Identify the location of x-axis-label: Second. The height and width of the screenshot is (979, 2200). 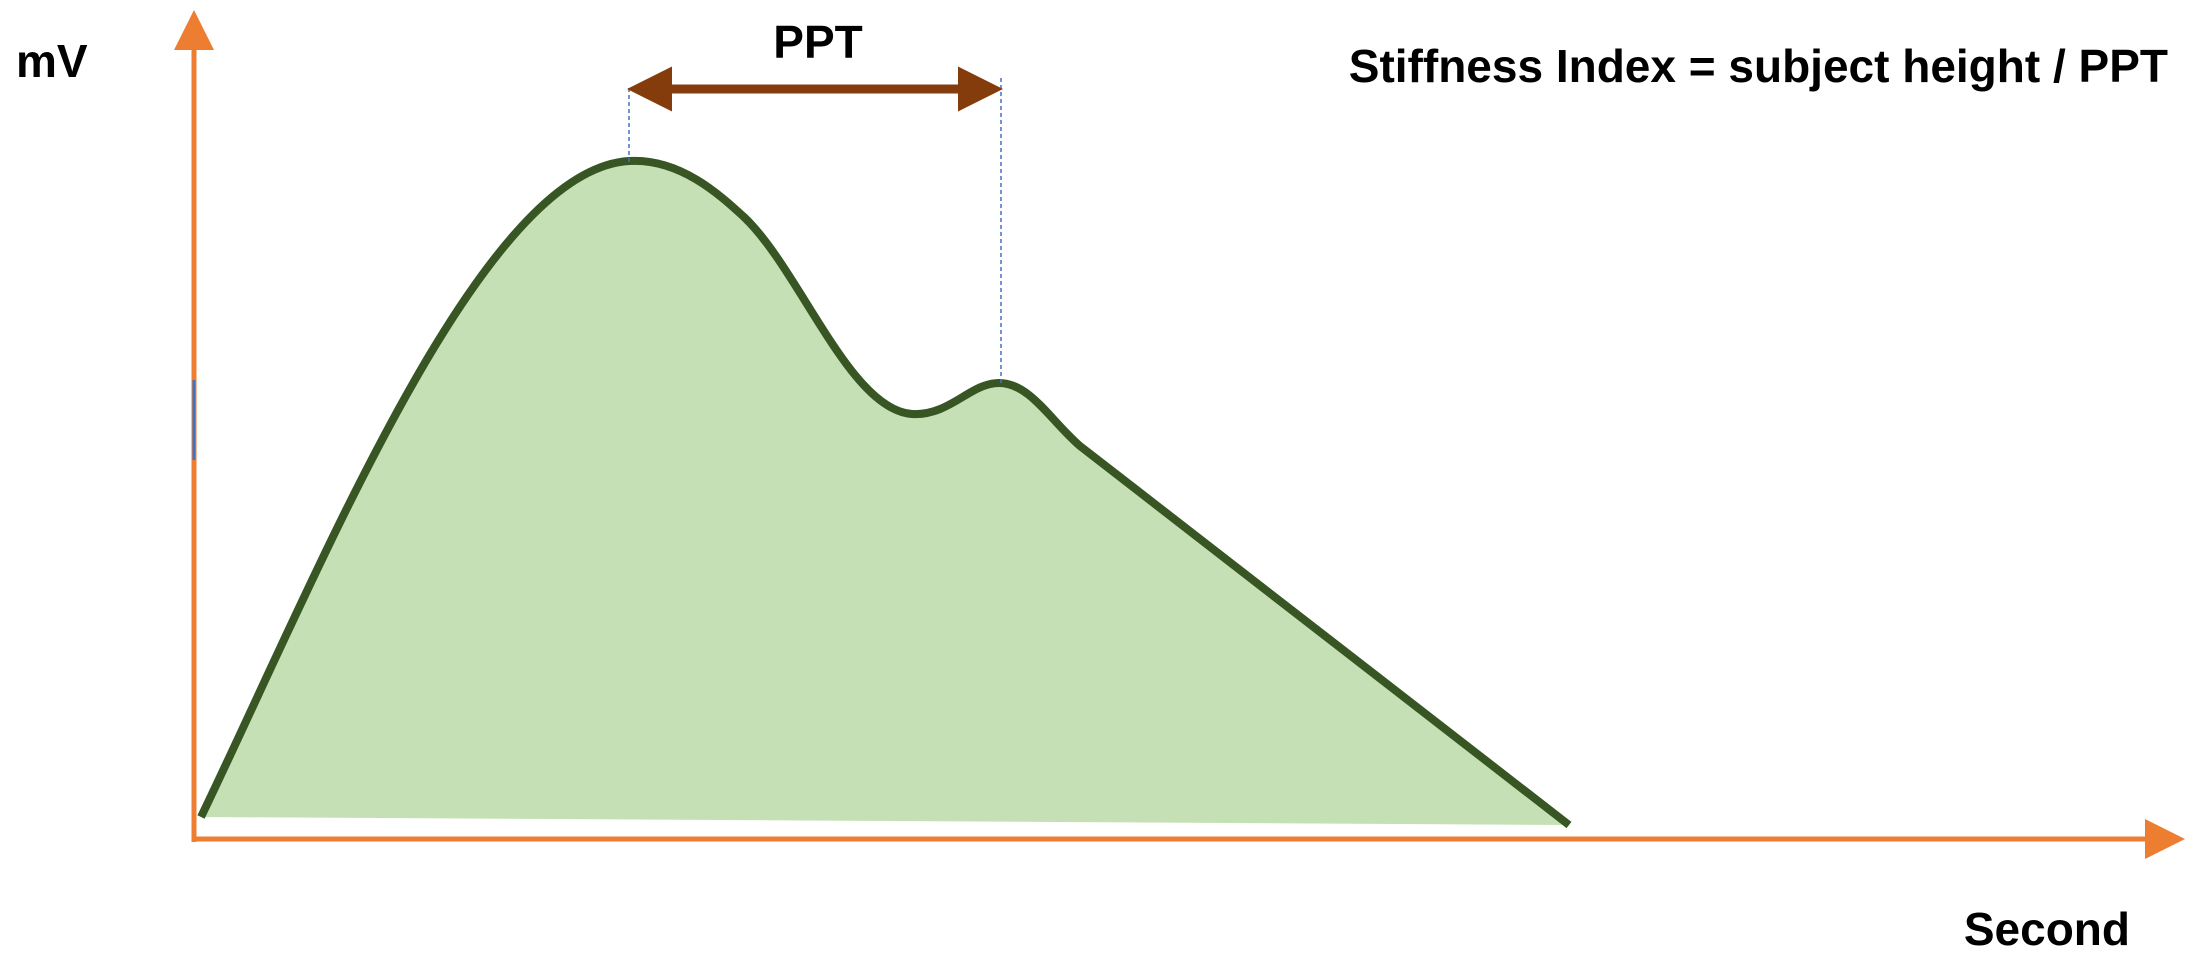
(2047, 929).